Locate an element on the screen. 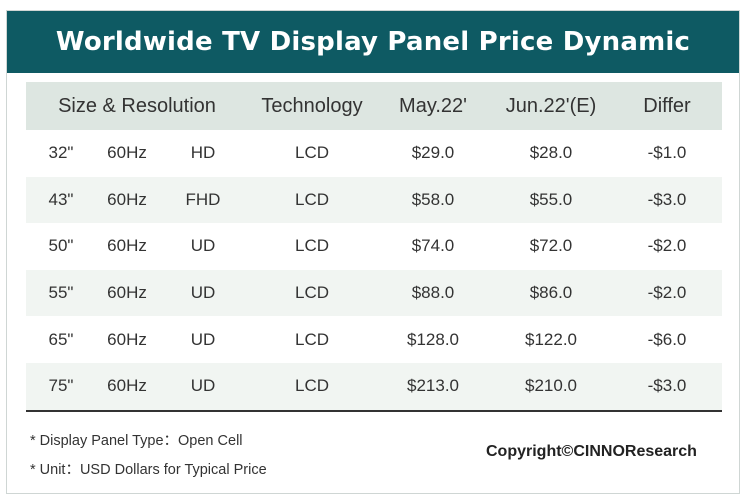 This screenshot has width=746, height=498. resolution-value: FHD is located at coordinates (203, 199).